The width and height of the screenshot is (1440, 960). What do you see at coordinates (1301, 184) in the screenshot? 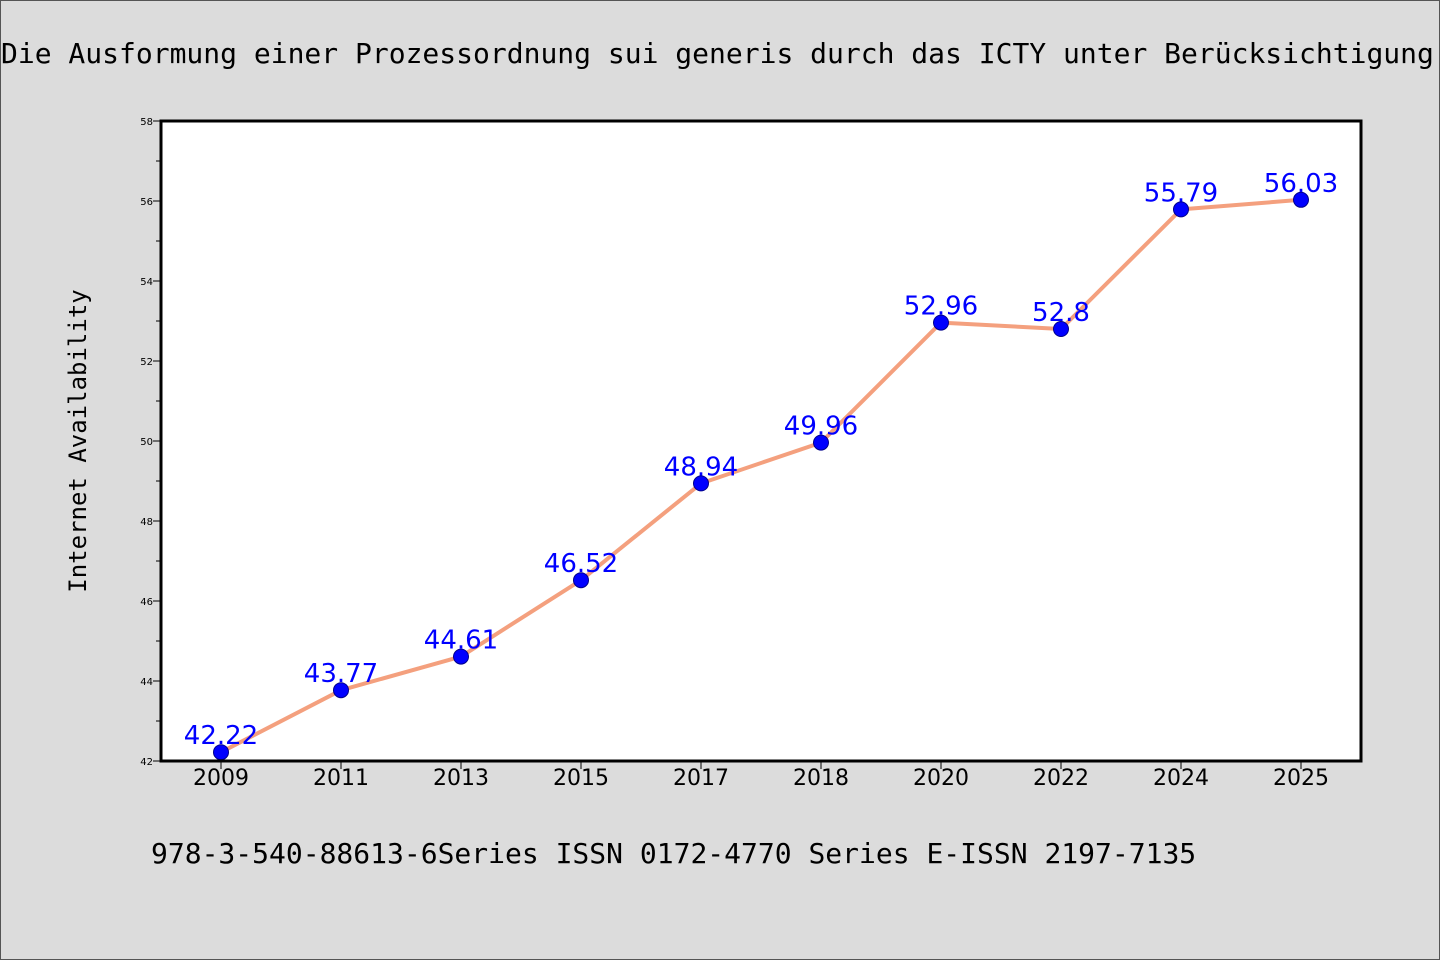
I see `data-label: 56.03` at bounding box center [1301, 184].